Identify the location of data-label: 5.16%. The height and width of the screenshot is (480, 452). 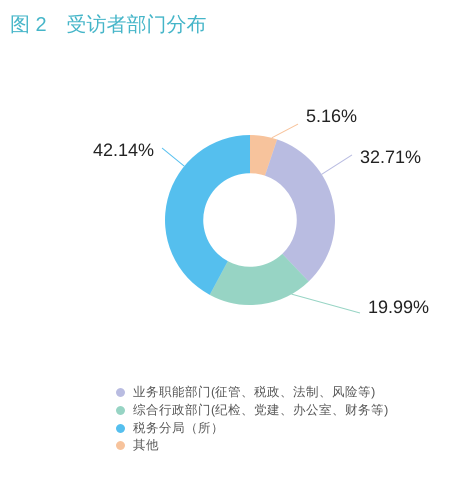
(332, 116).